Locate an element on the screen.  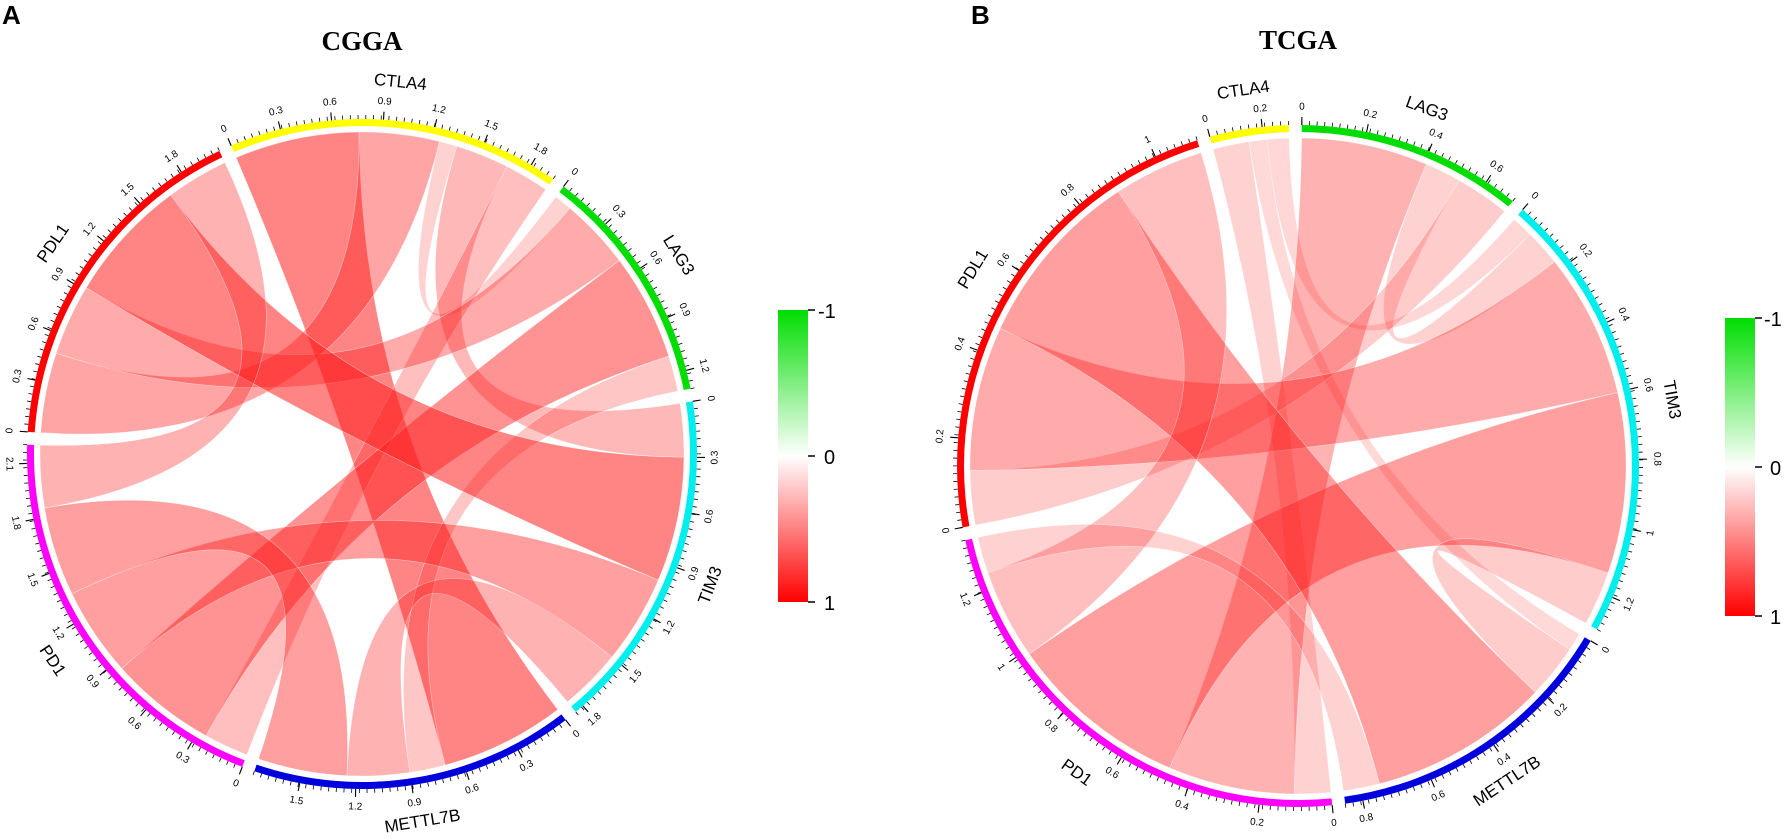
colorbar-gradient is located at coordinates (1740, 467).